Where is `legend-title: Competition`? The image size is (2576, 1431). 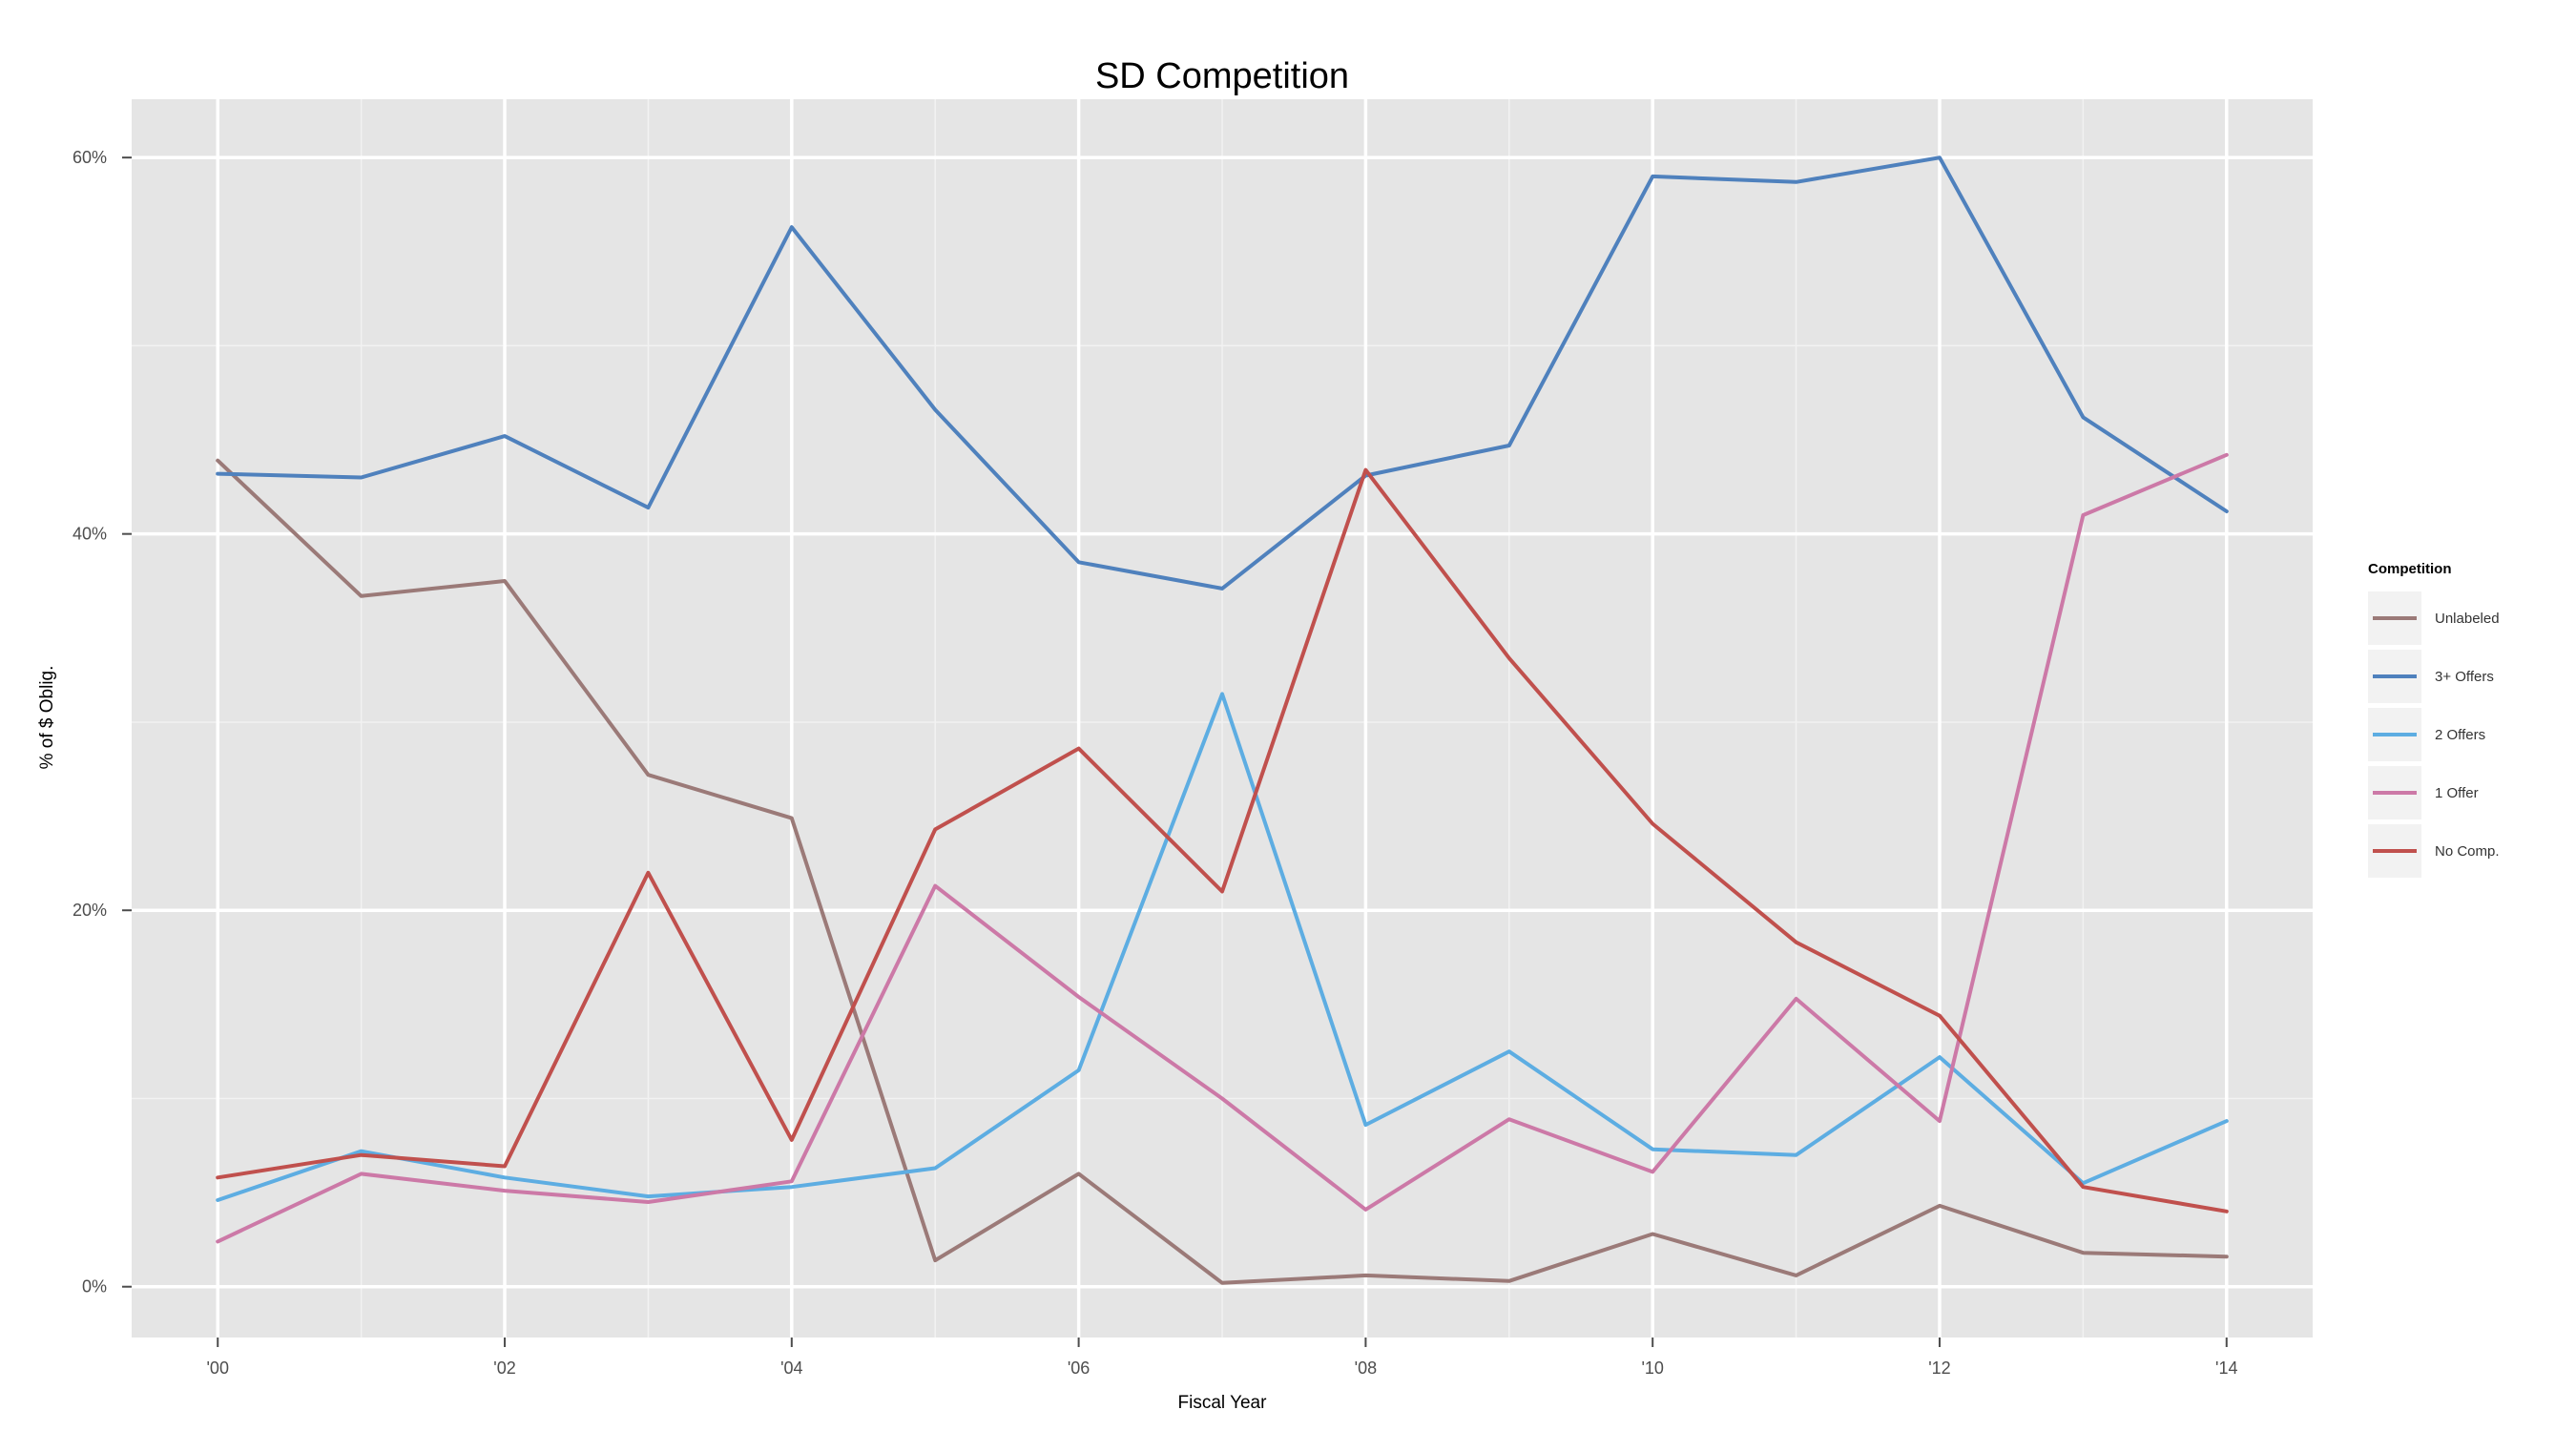 legend-title: Competition is located at coordinates (2410, 569).